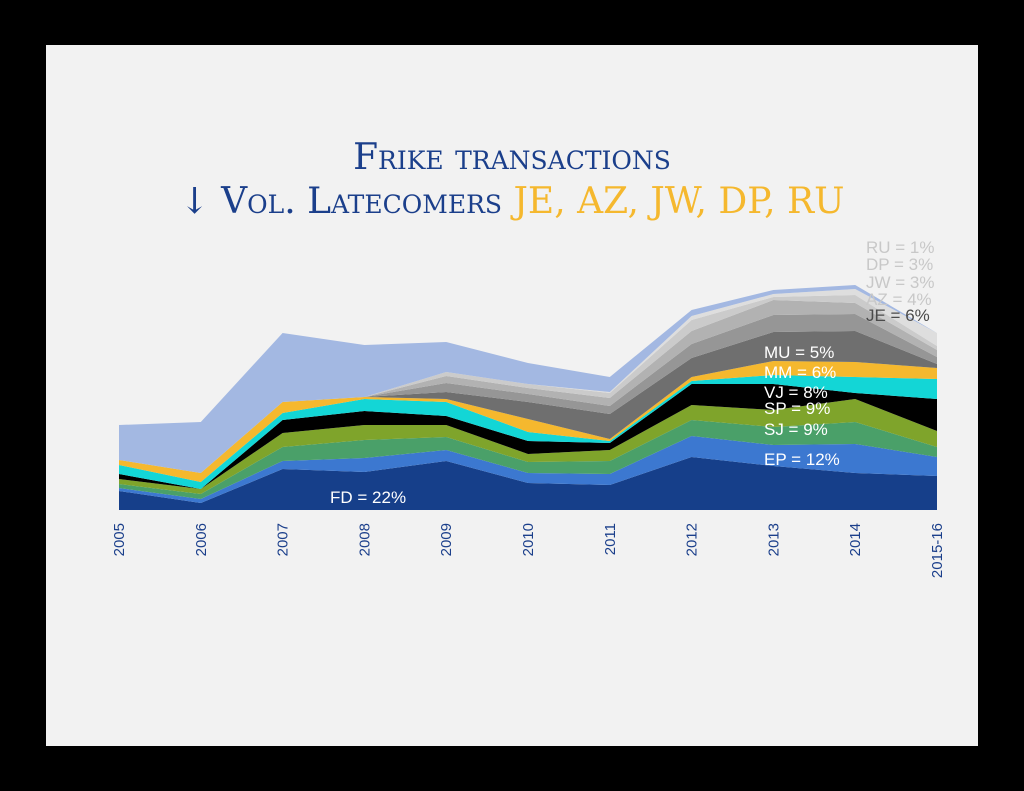 The height and width of the screenshot is (791, 1024). What do you see at coordinates (937, 550) in the screenshot?
I see `x-tick-label: 2015-16` at bounding box center [937, 550].